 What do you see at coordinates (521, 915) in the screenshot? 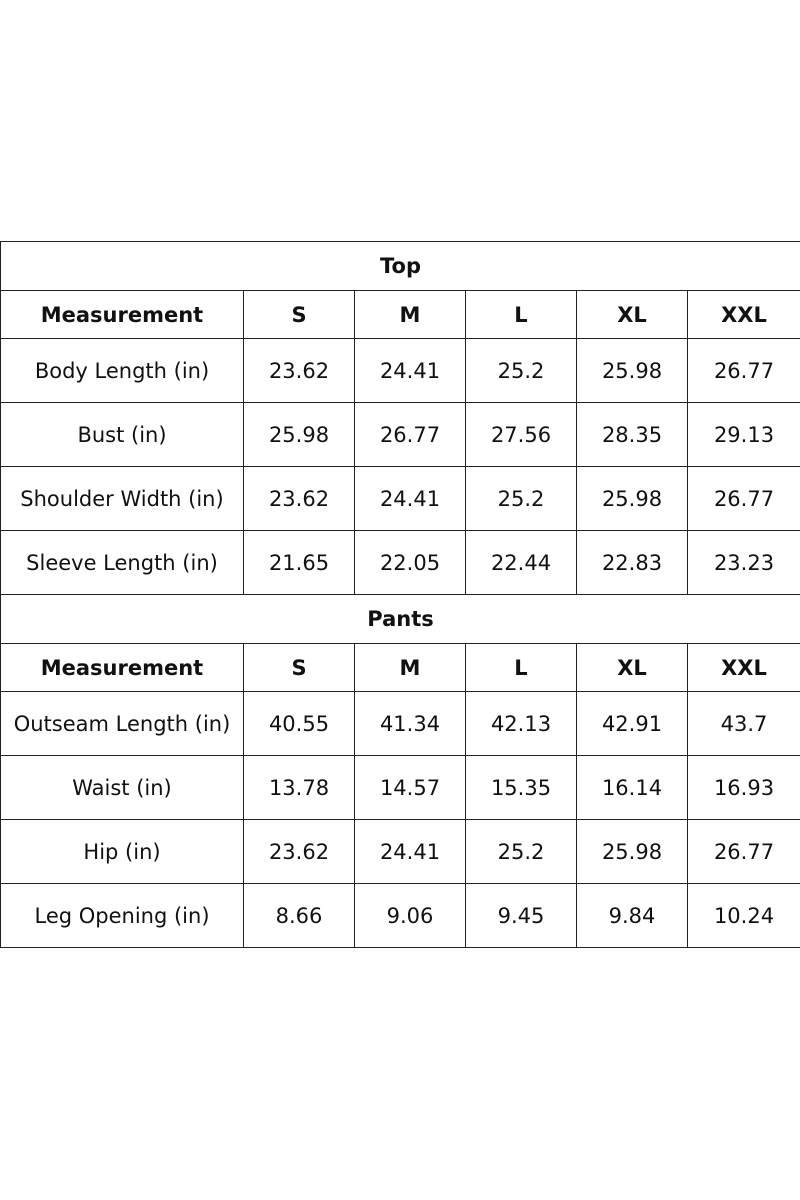
I see `cell: 9.45` at bounding box center [521, 915].